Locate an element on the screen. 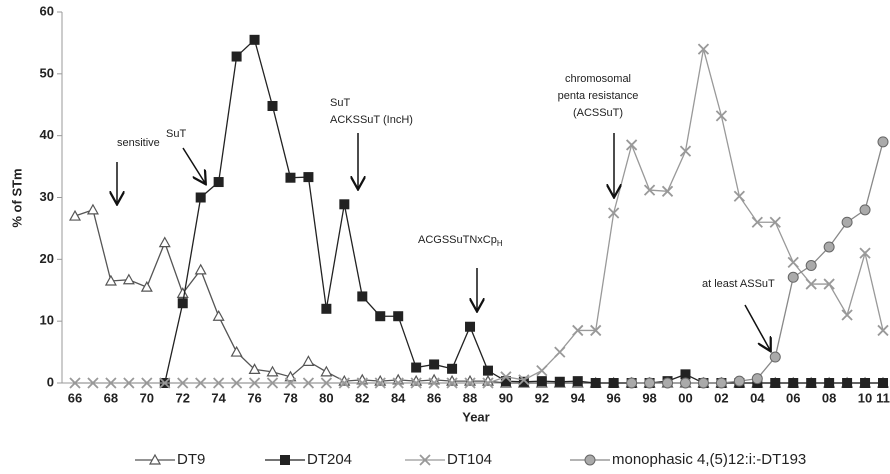 The height and width of the screenshot is (474, 890). annotation: (ACSSuT) is located at coordinates (598, 113).